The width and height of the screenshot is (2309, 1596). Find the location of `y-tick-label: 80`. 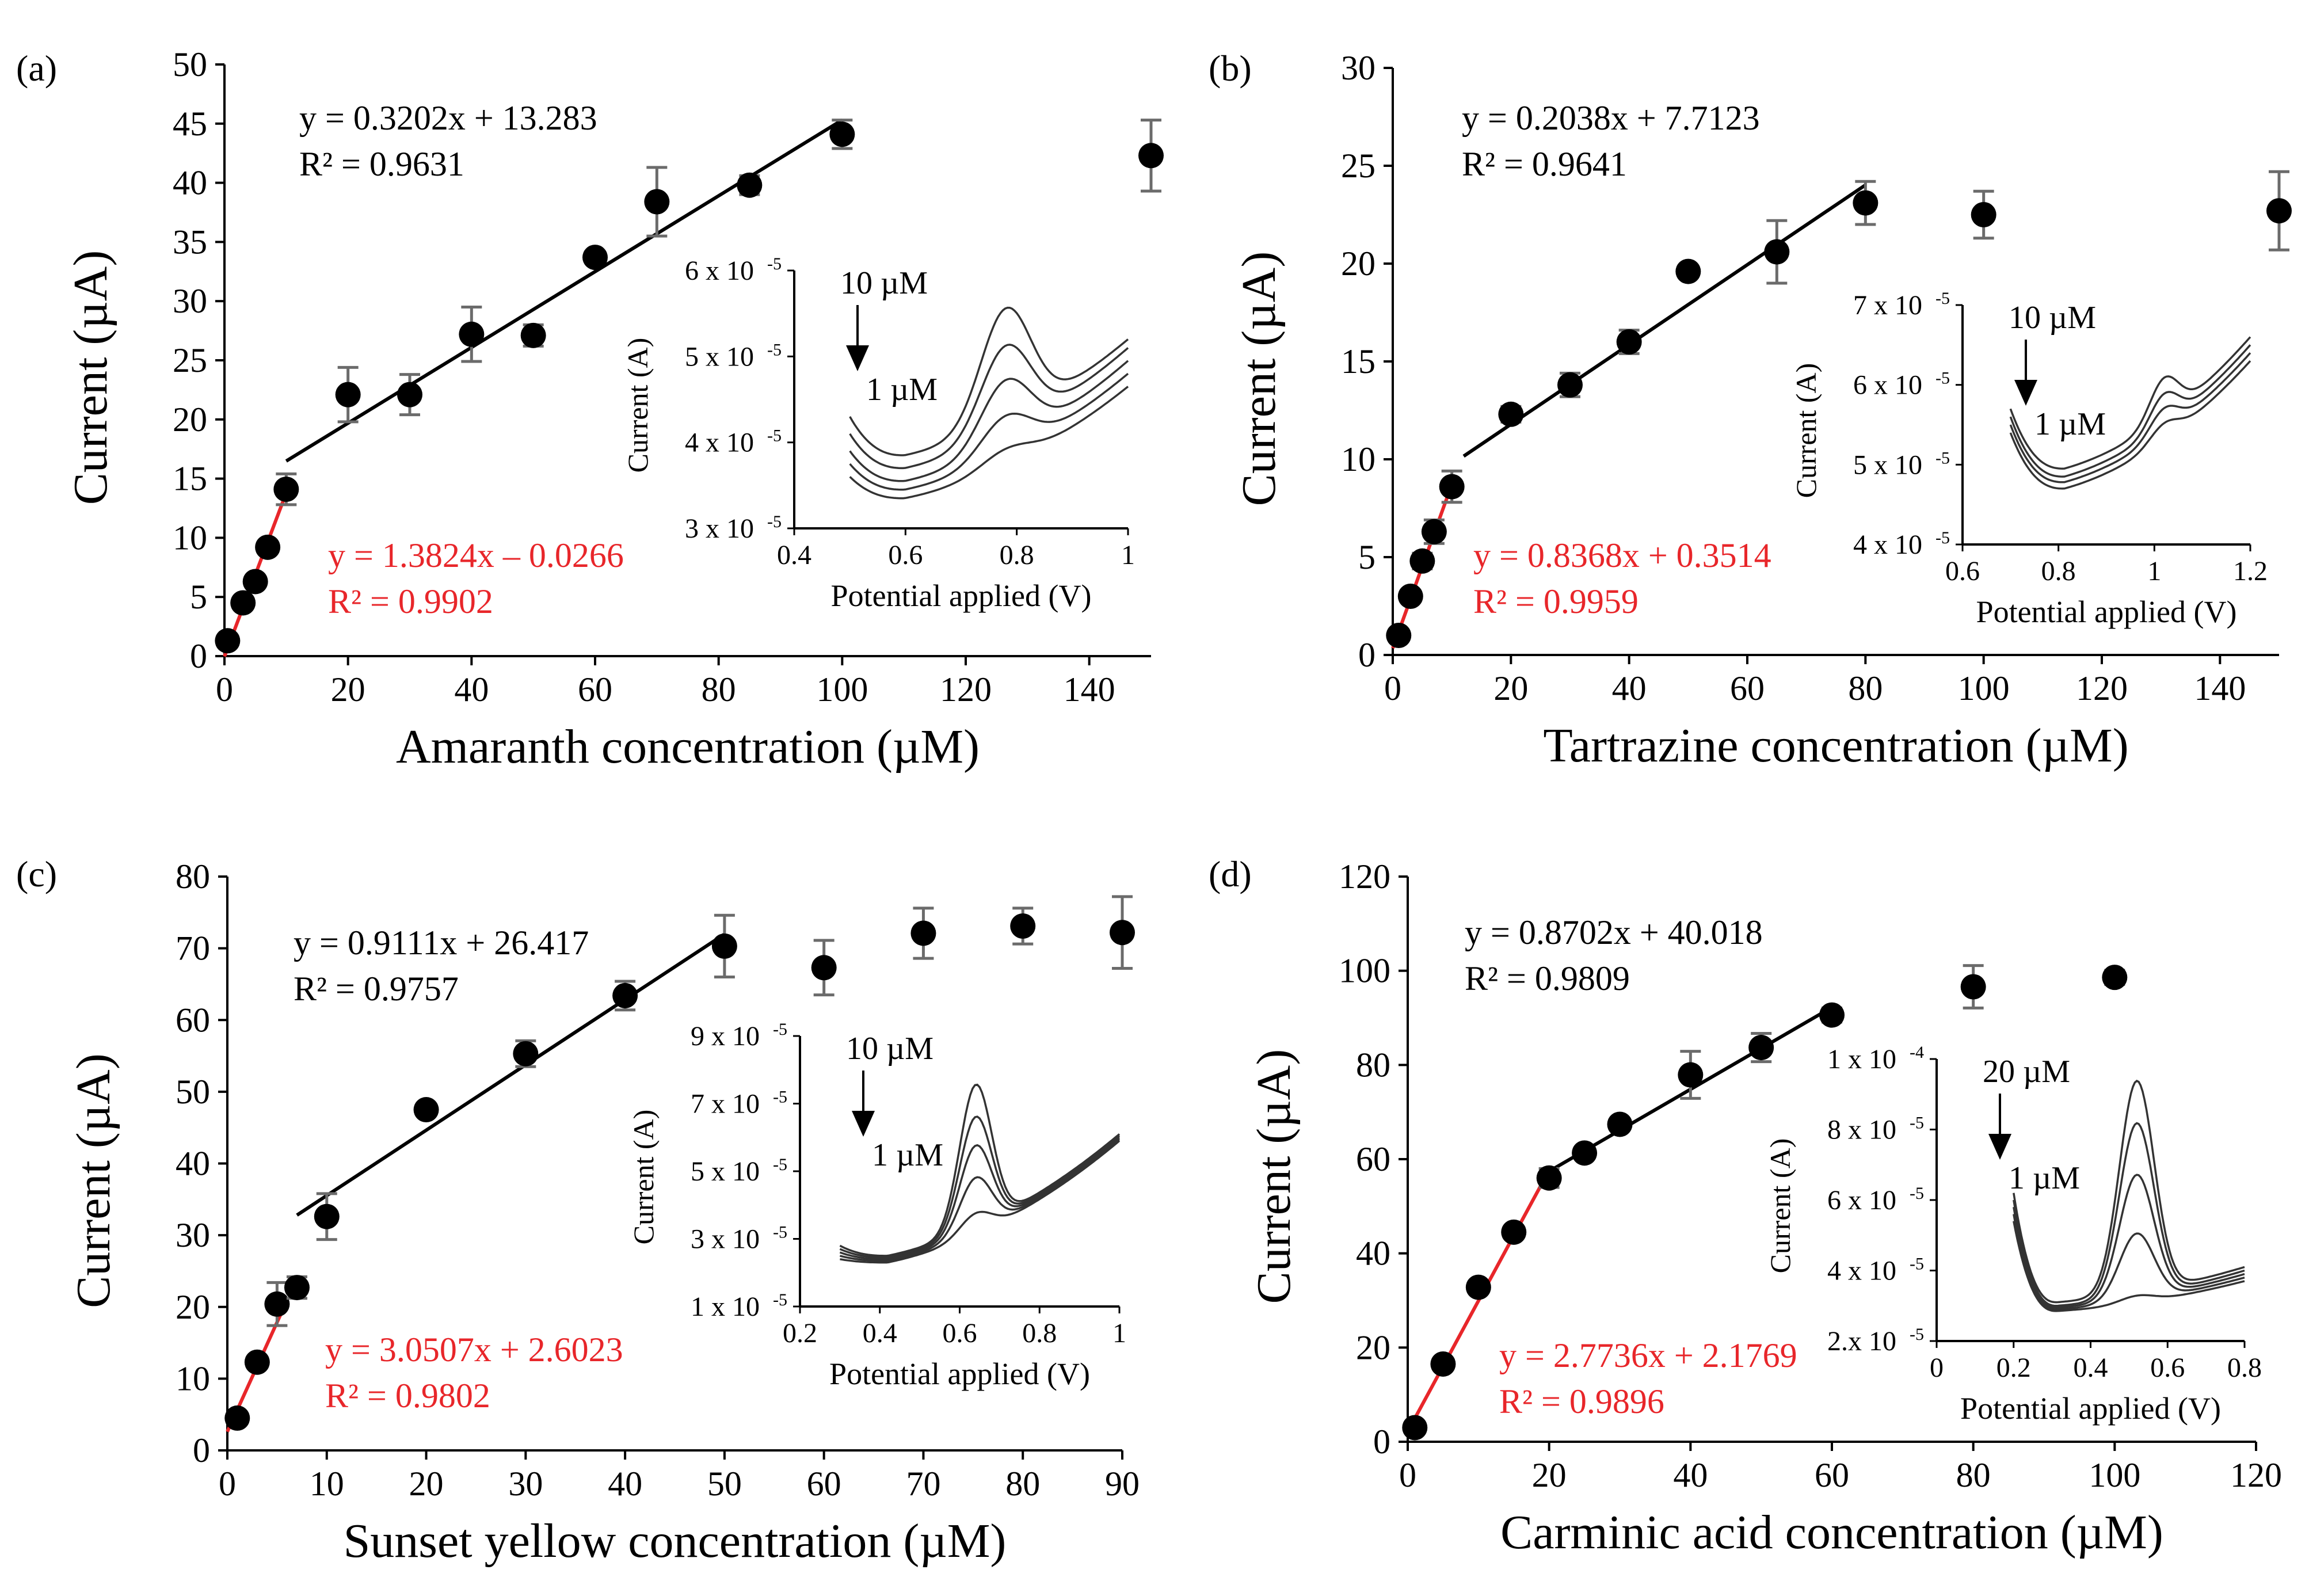

y-tick-label: 80 is located at coordinates (1373, 1065).